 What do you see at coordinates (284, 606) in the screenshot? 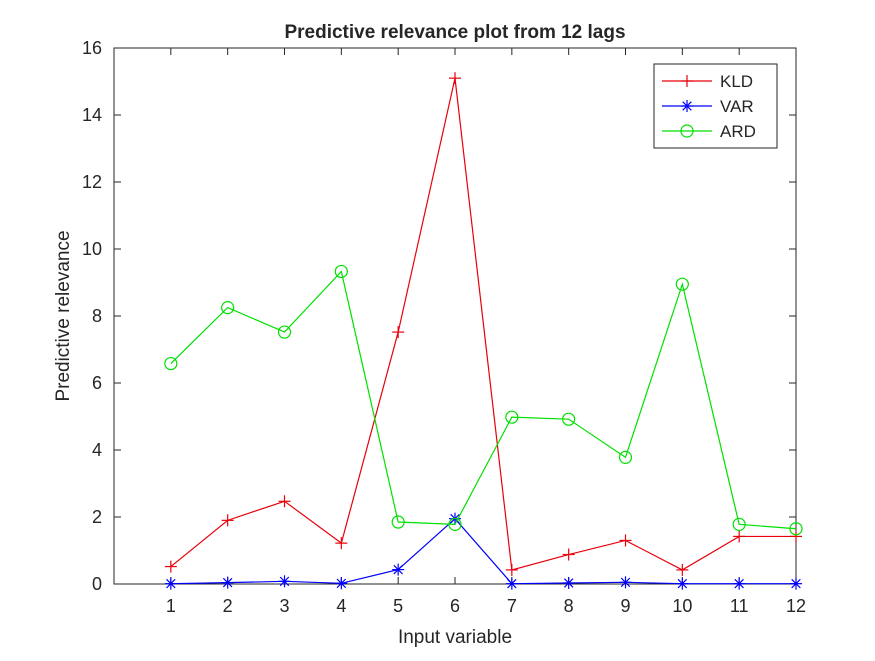
I see `x-tick-label: 3` at bounding box center [284, 606].